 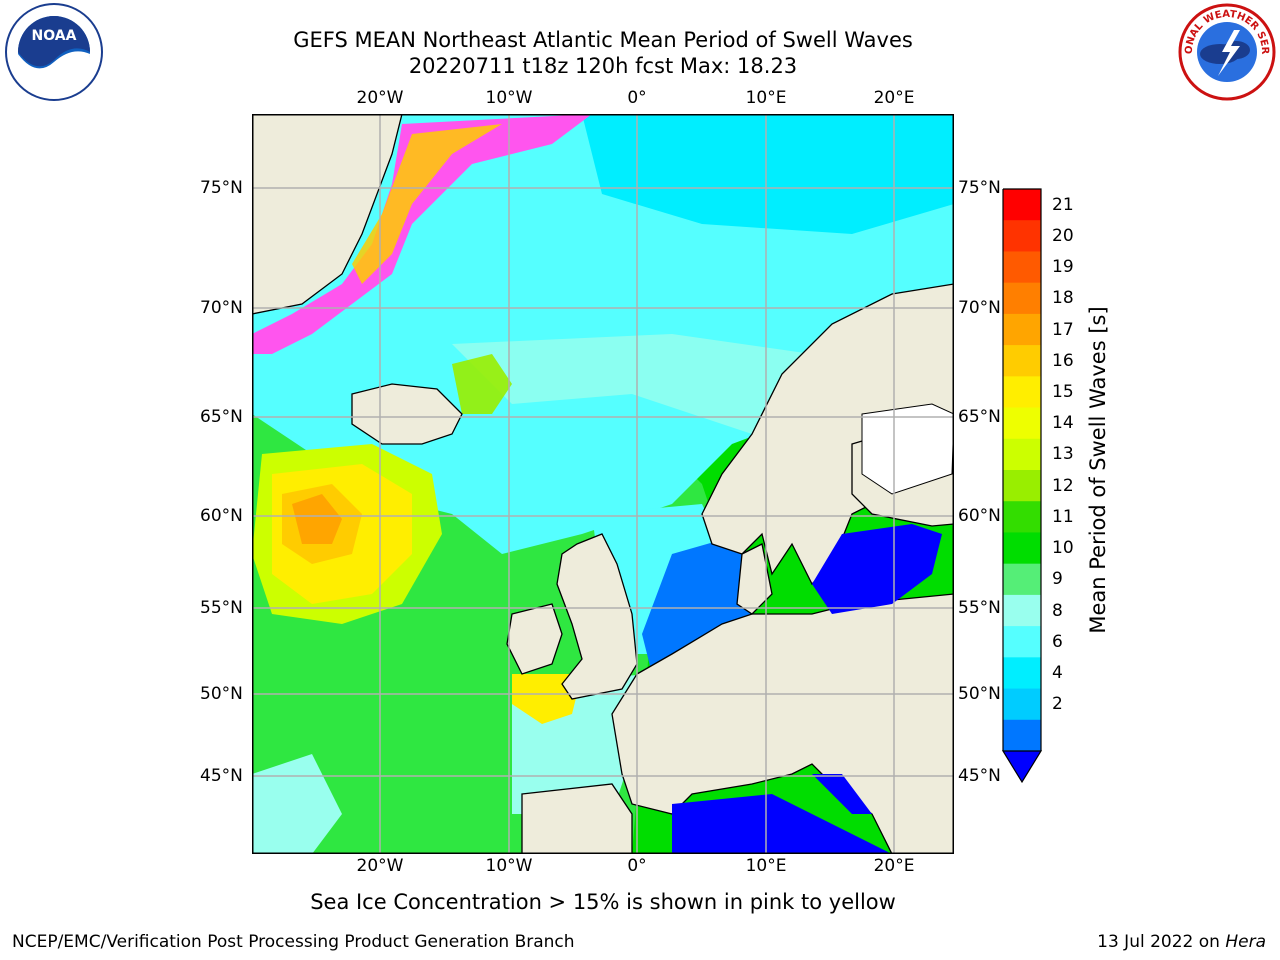 I want to click on lat-label-left-75n: 75°N, so click(x=221, y=188).